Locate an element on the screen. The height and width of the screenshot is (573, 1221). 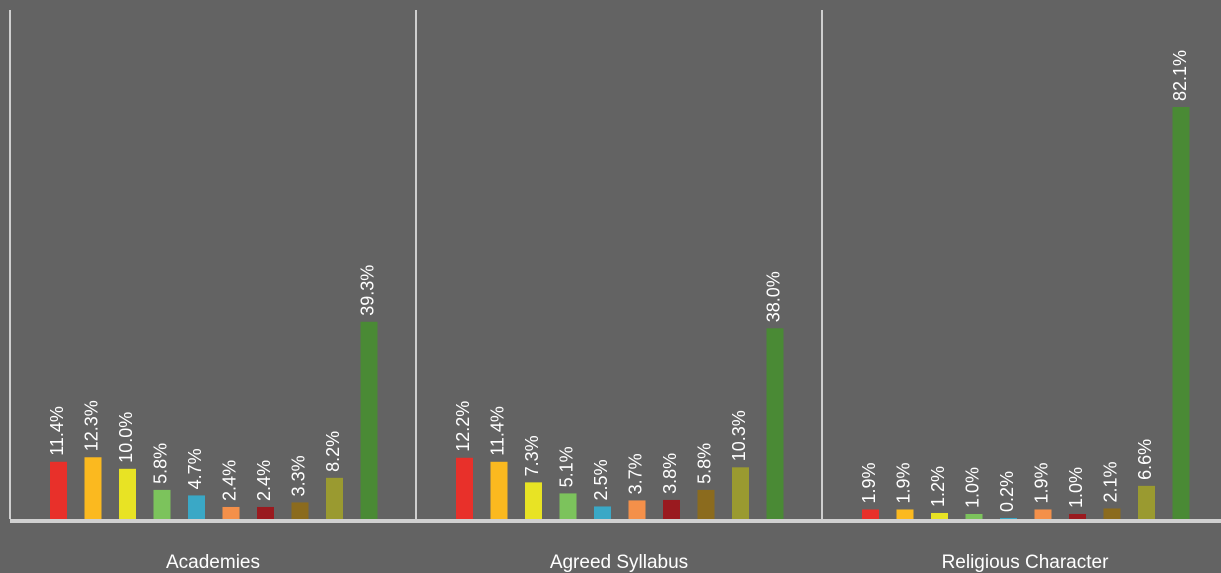
data-label: 12.3% is located at coordinates (92, 425).